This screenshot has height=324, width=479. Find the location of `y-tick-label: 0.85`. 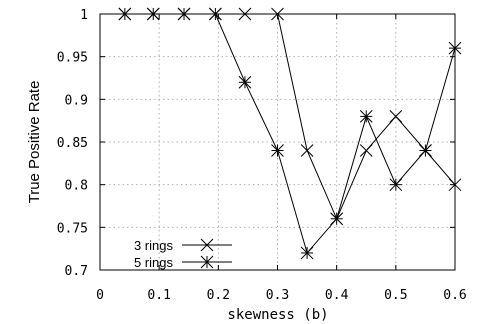

y-tick-label: 0.85 is located at coordinates (72, 143).